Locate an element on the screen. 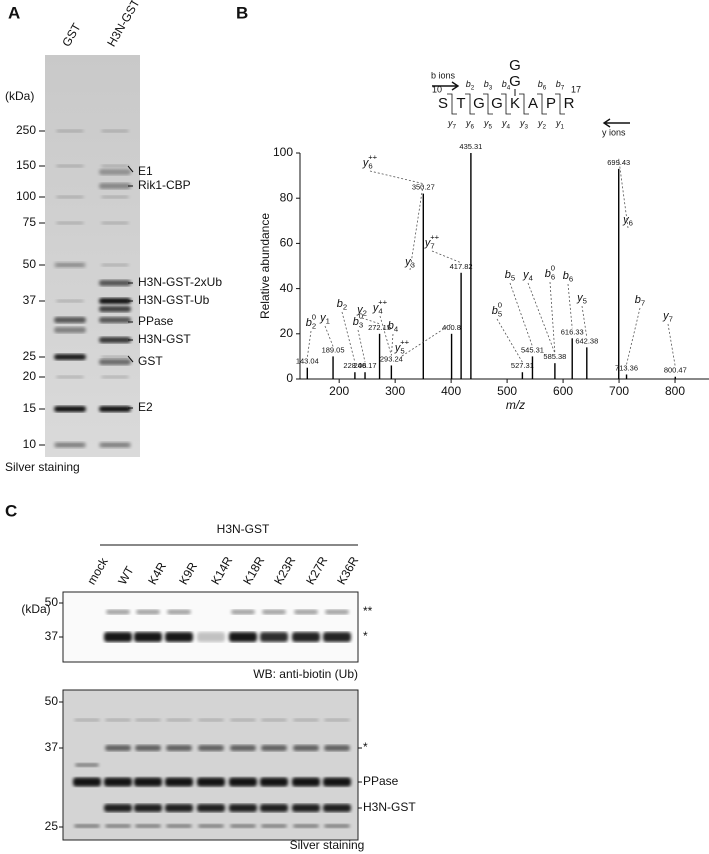 The height and width of the screenshot is (854, 709). residue: G is located at coordinates (515, 65).